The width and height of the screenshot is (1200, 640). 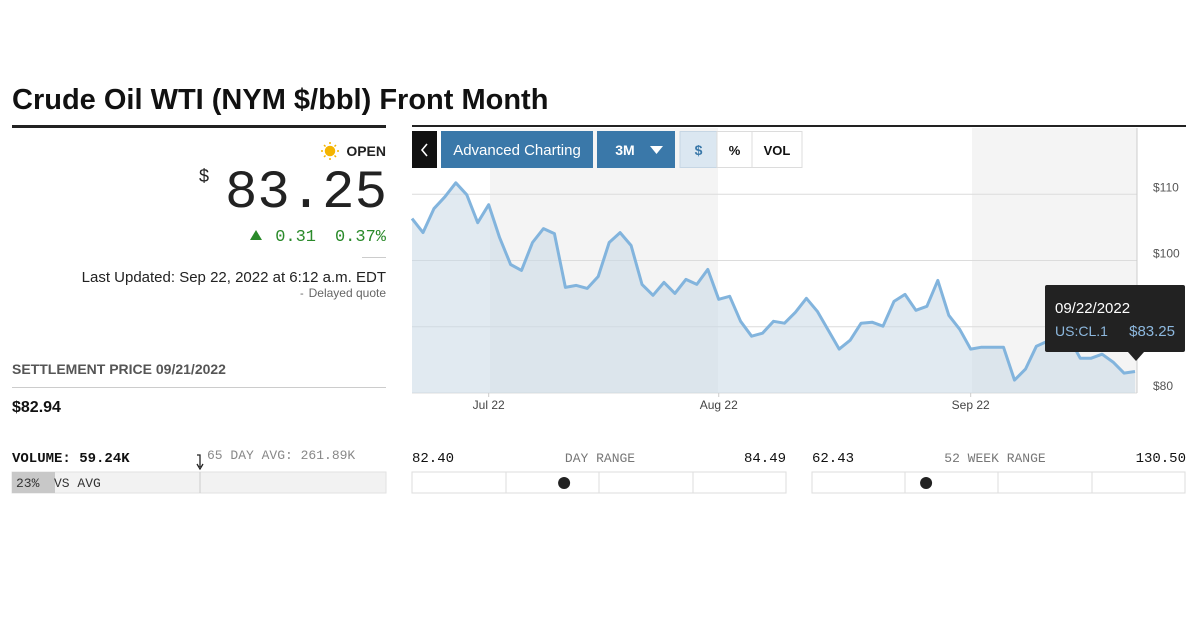 What do you see at coordinates (256, 235) in the screenshot?
I see `up-arrow` at bounding box center [256, 235].